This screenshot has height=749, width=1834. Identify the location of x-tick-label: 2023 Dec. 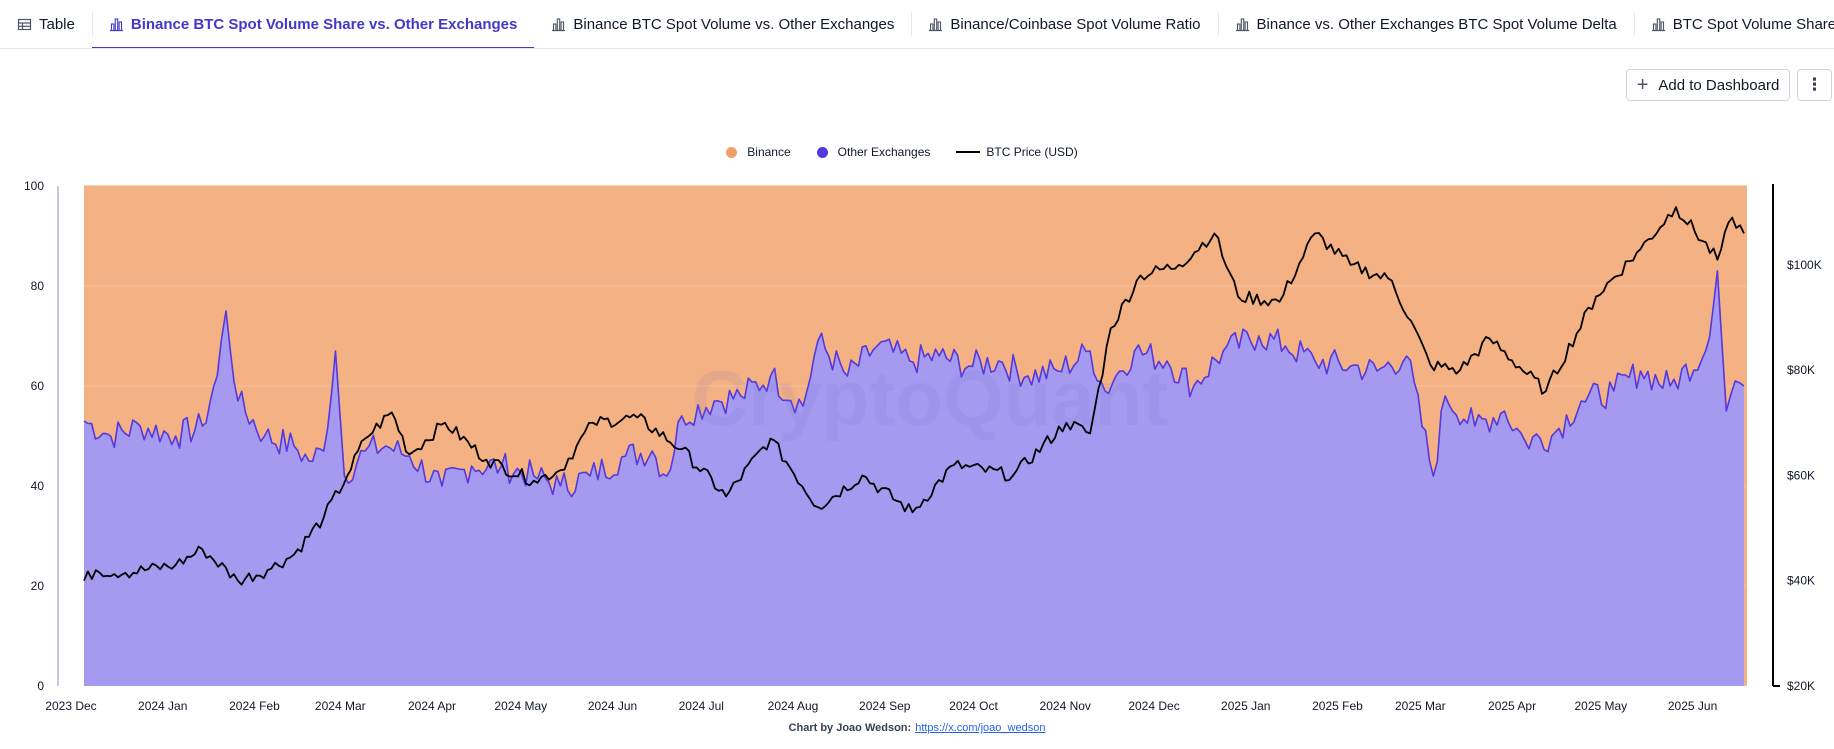
(70, 706).